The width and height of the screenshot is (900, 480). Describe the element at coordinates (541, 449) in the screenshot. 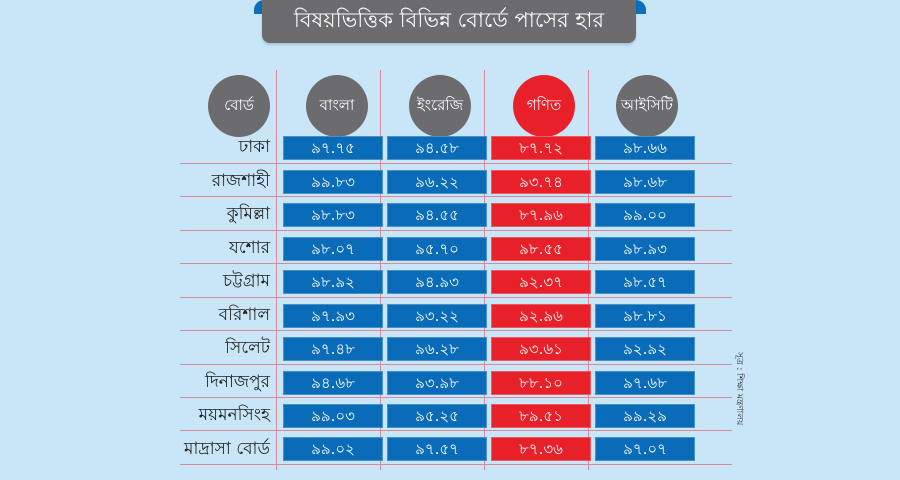

I see `cell-math: ৮৭.৩৬` at that location.